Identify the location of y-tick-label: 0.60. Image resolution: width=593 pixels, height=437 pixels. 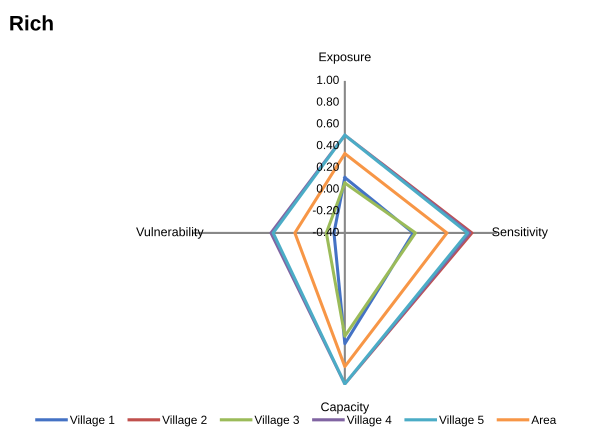
(327, 123).